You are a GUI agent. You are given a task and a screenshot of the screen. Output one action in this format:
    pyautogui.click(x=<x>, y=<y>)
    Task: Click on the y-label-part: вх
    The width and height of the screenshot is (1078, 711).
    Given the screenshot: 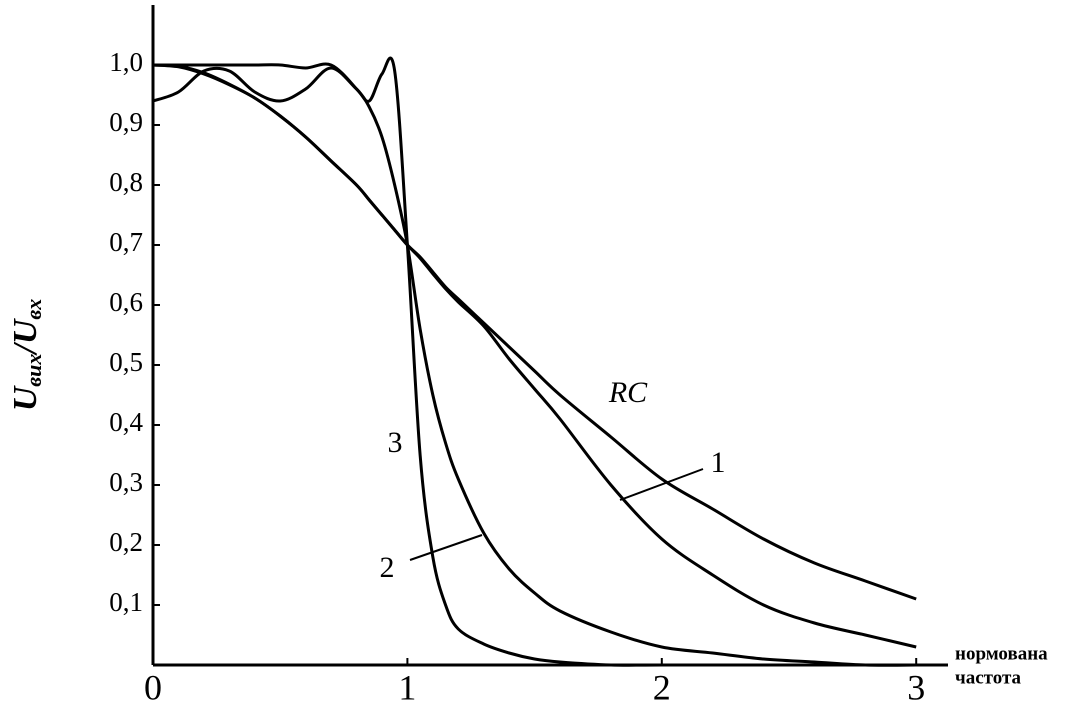 What is the action you would take?
    pyautogui.click(x=33, y=309)
    